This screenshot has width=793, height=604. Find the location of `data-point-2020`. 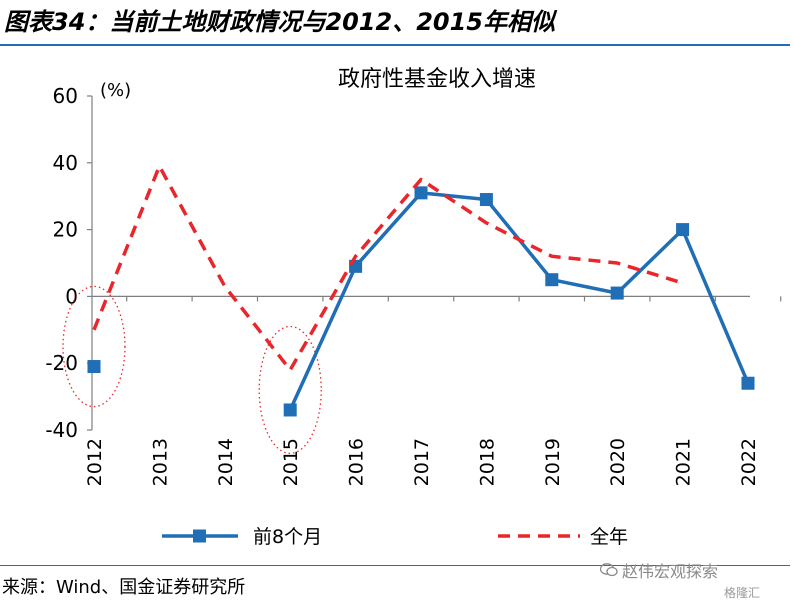

data-point-2020 is located at coordinates (617, 293).